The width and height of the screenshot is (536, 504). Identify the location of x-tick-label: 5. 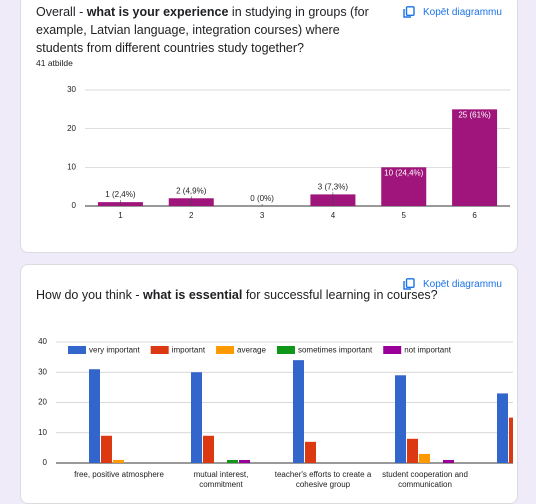
(404, 215).